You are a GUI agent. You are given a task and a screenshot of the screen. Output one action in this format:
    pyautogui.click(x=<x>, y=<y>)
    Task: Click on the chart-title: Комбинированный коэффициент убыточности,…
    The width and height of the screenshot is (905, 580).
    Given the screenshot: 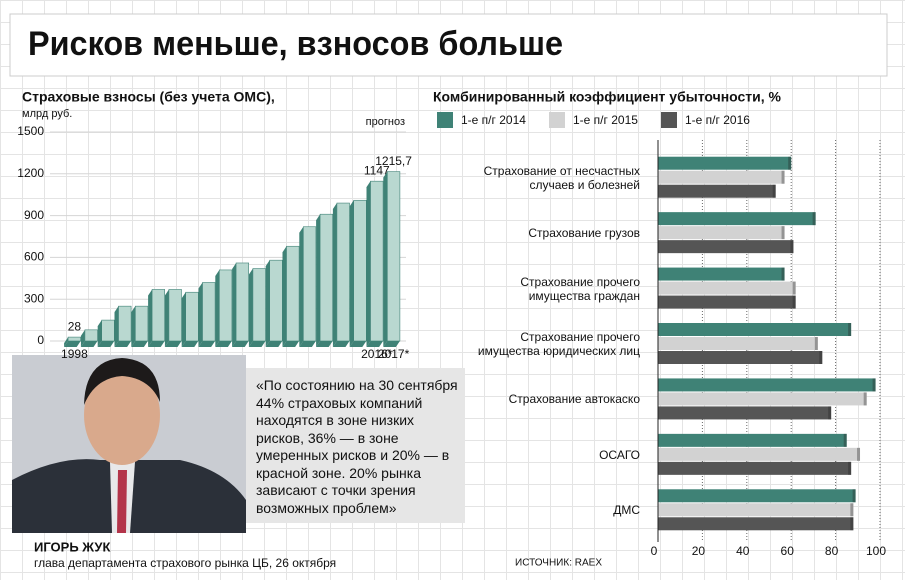 What is the action you would take?
    pyautogui.click(x=607, y=97)
    